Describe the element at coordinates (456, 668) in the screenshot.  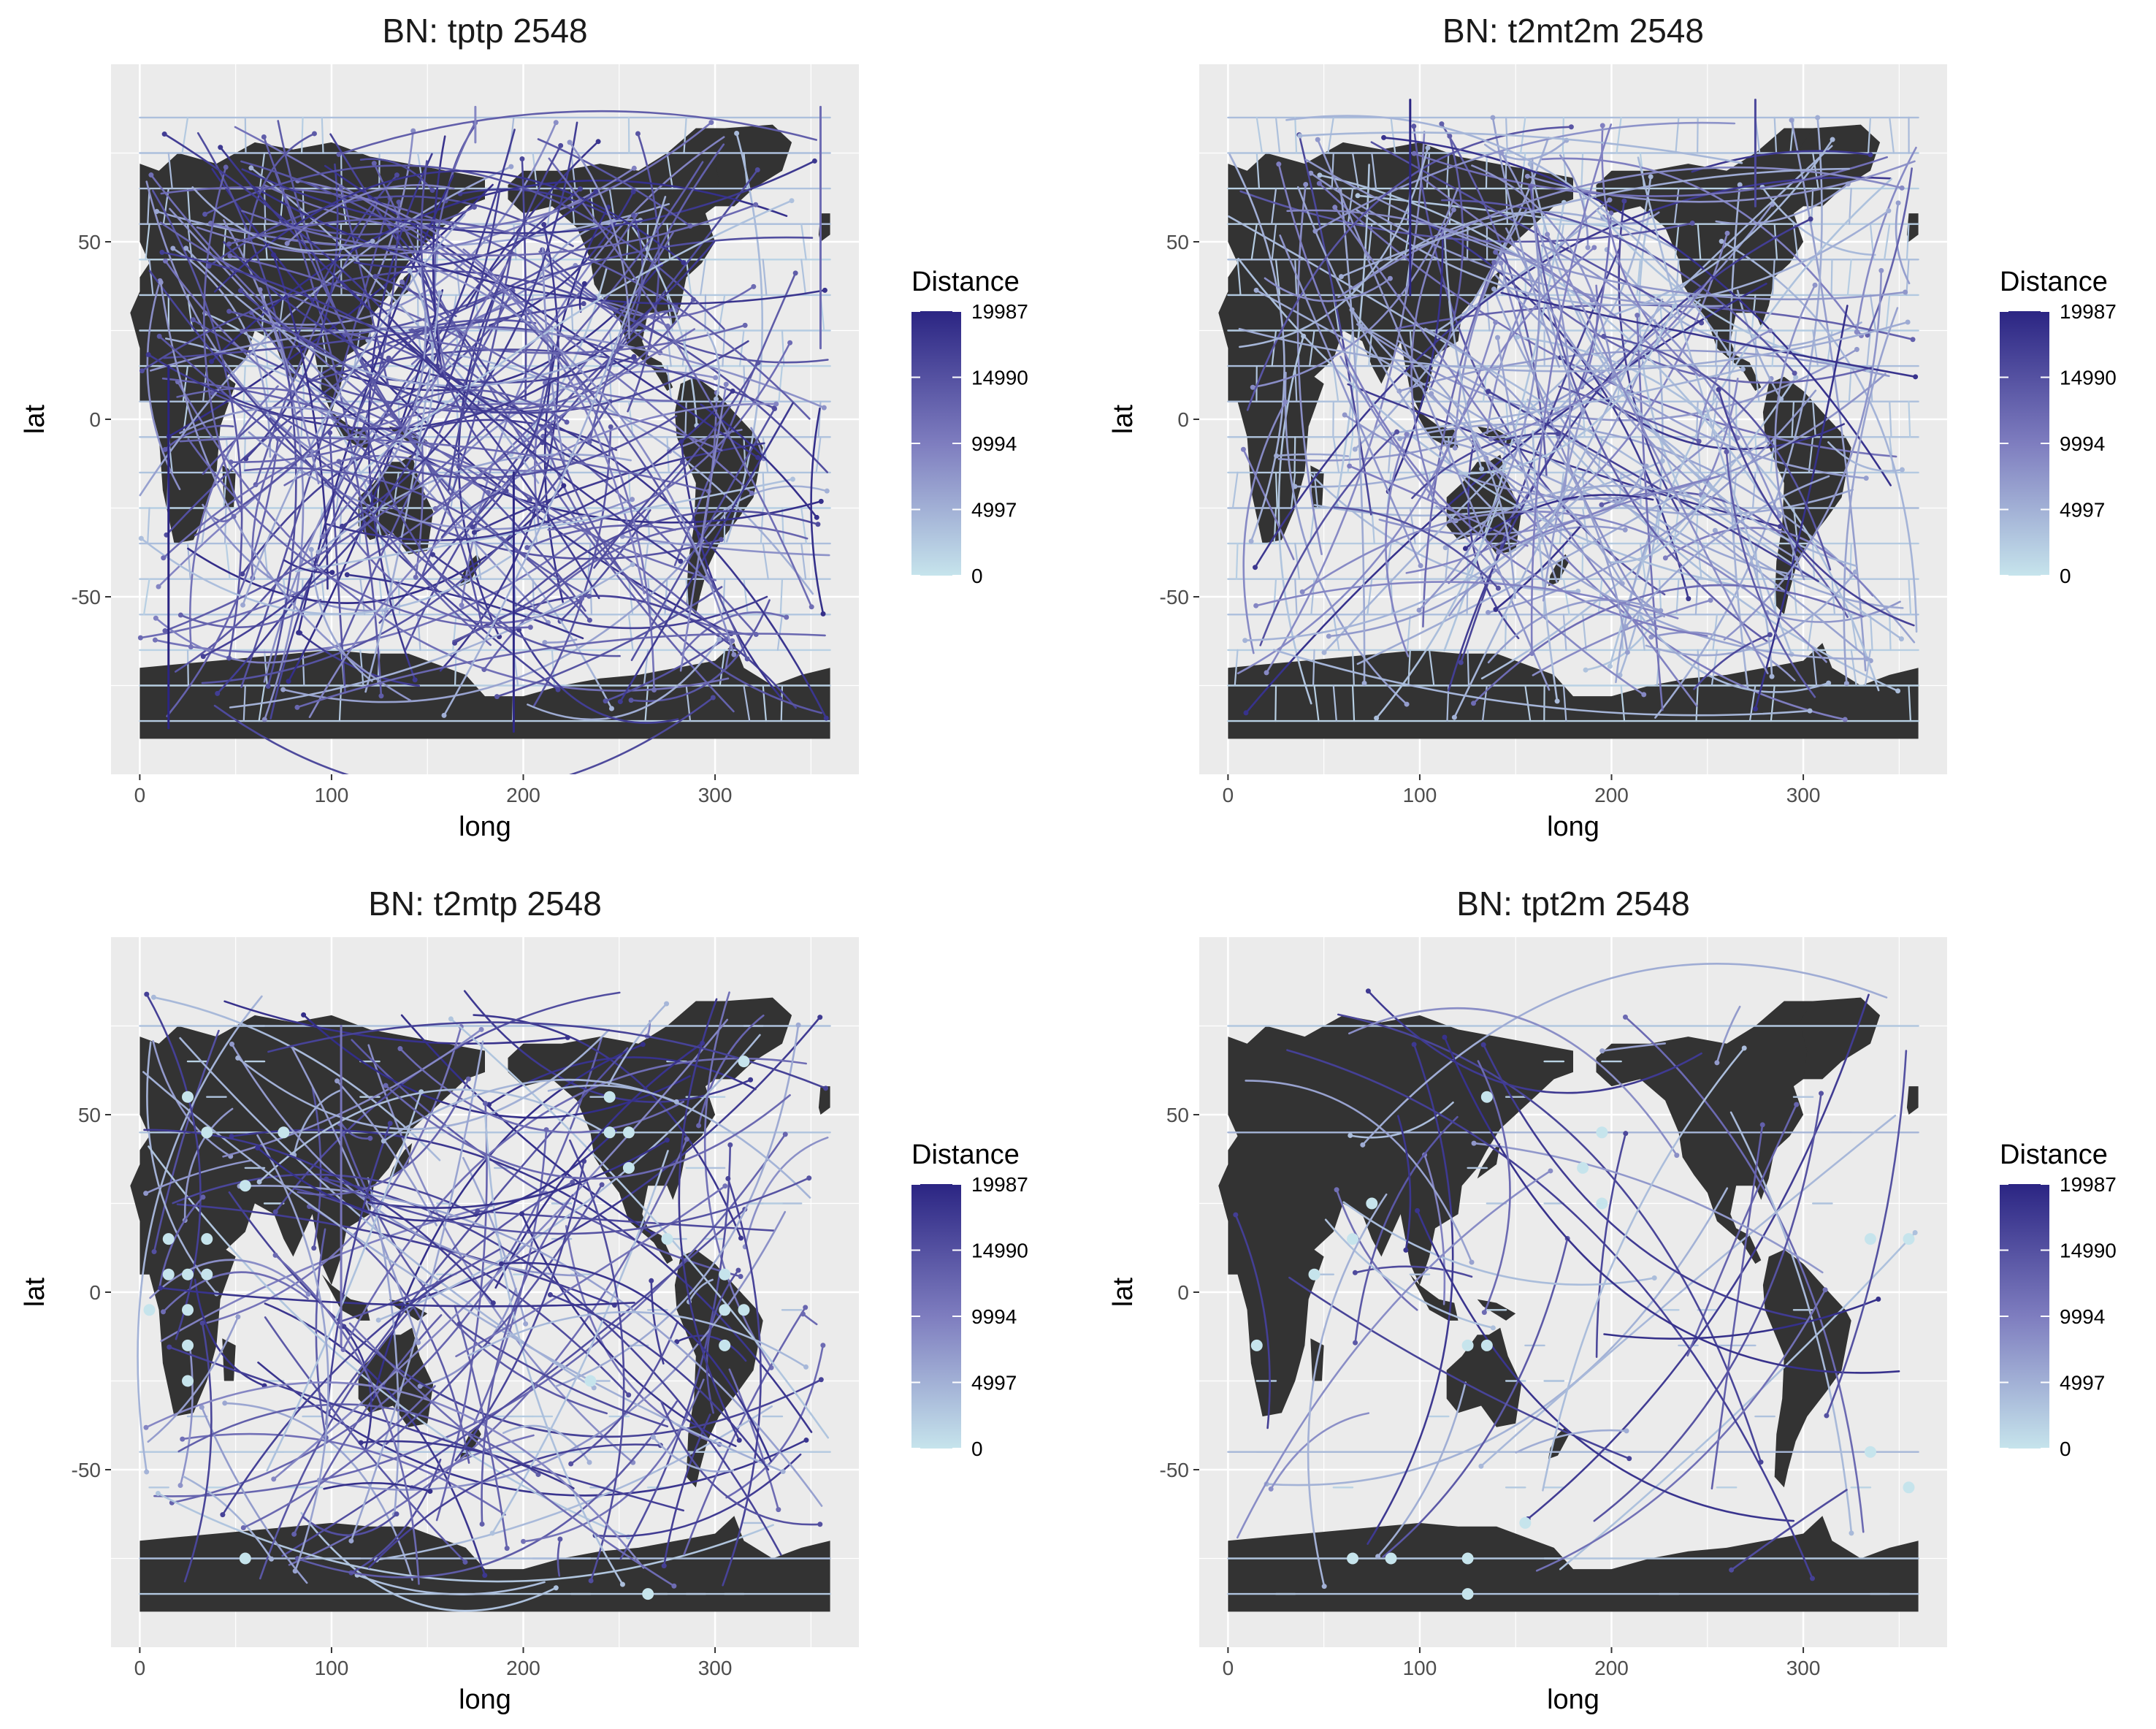
I see `flow-line` at that location.